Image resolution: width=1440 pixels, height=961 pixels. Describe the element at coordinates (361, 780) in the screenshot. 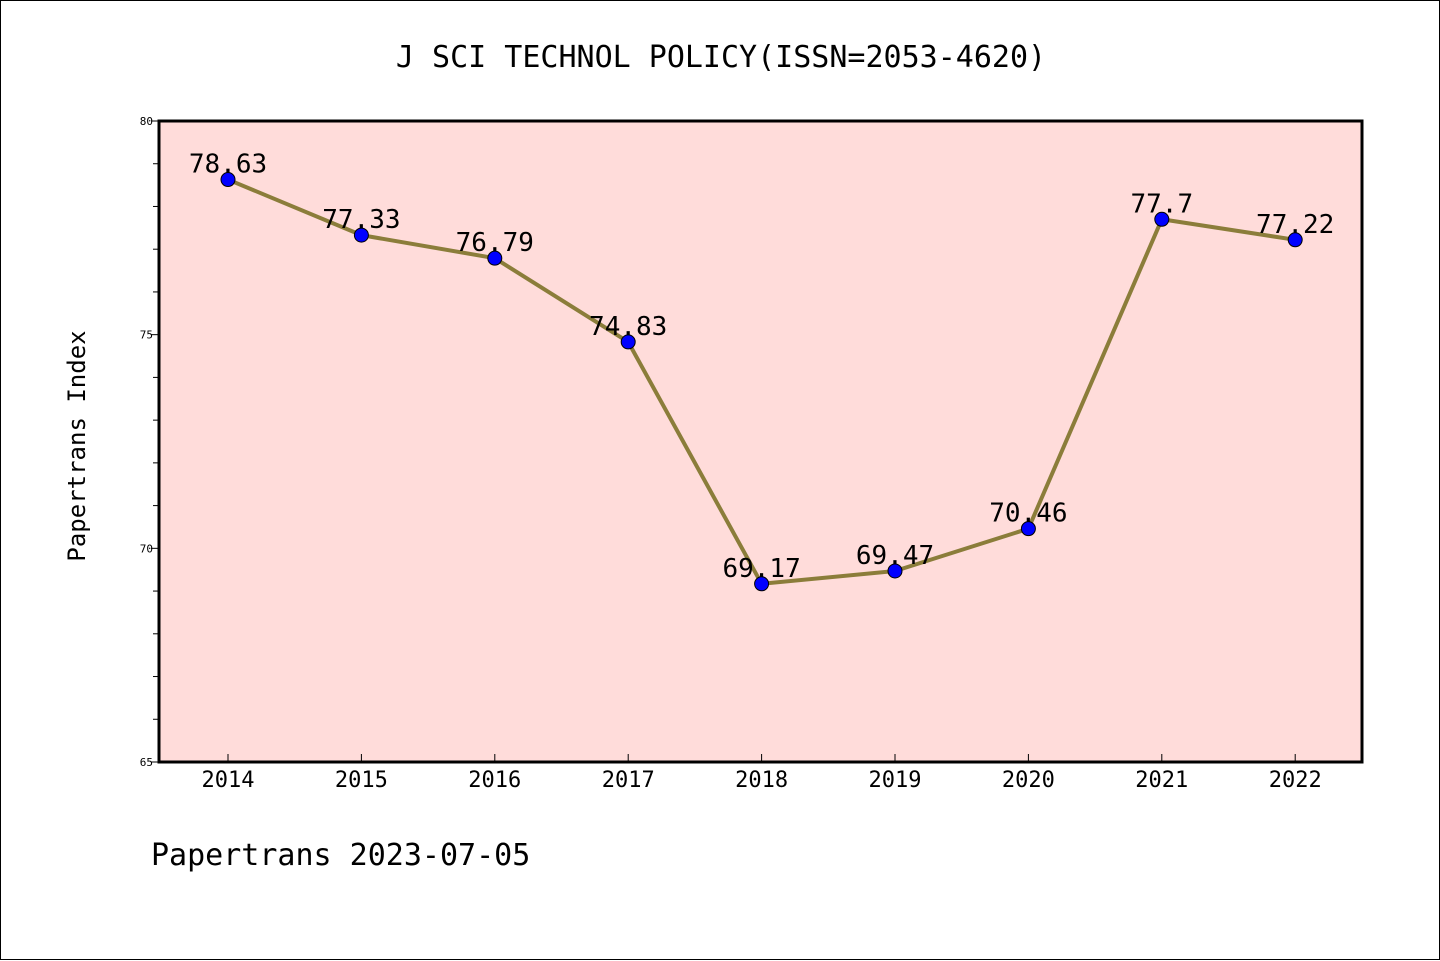

I see `x-tick-label: 2015` at that location.